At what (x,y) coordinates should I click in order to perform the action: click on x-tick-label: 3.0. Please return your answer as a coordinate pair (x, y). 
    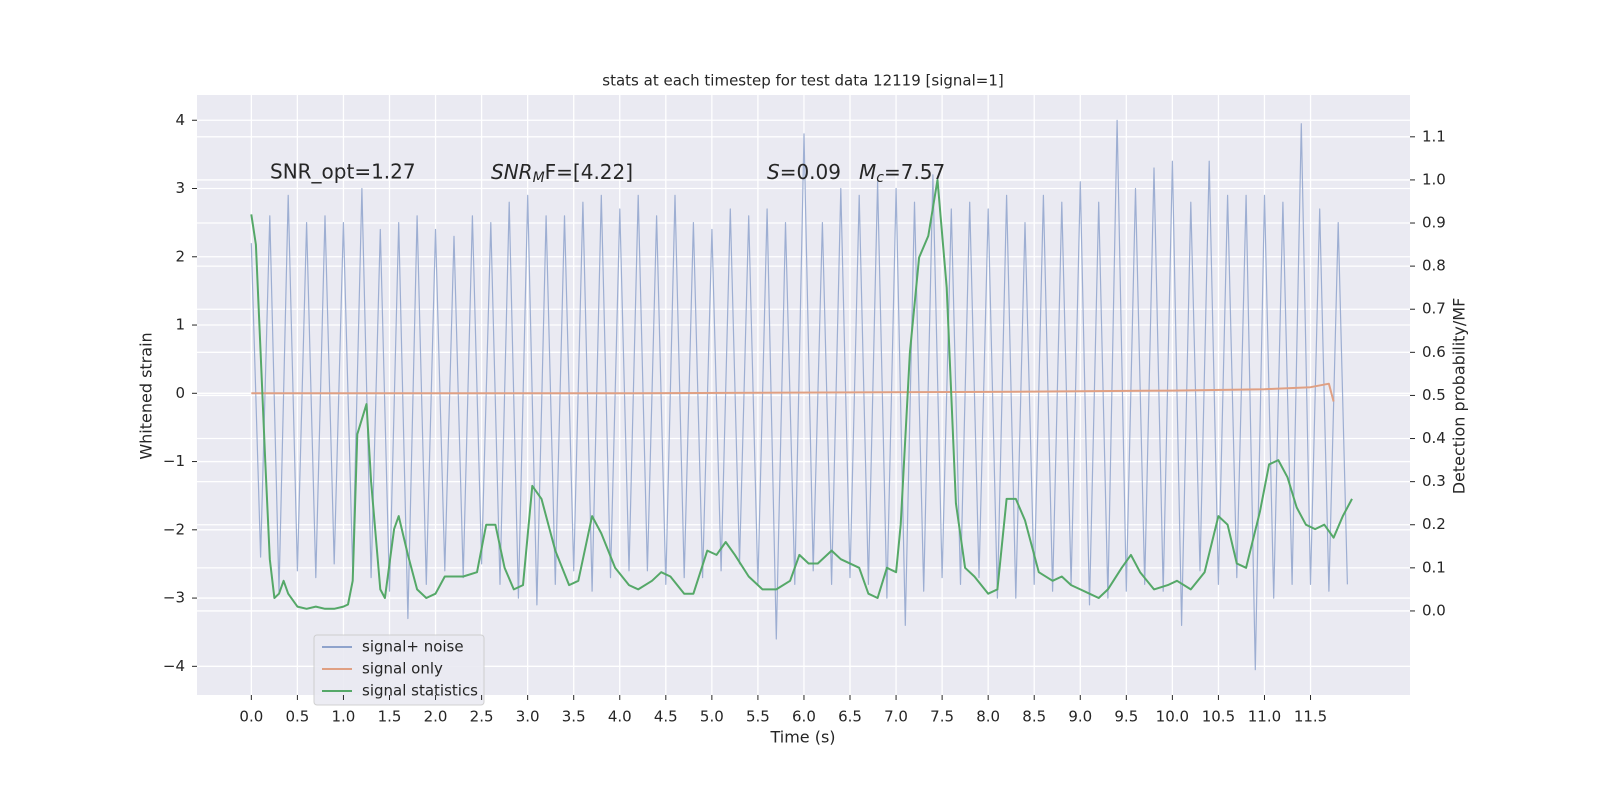
    Looking at the image, I should click on (528, 717).